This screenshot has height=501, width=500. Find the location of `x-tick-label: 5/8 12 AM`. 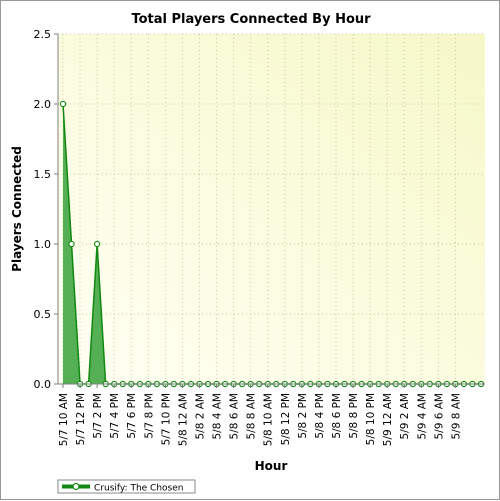

x-tick-label: 5/8 12 AM is located at coordinates (183, 419).